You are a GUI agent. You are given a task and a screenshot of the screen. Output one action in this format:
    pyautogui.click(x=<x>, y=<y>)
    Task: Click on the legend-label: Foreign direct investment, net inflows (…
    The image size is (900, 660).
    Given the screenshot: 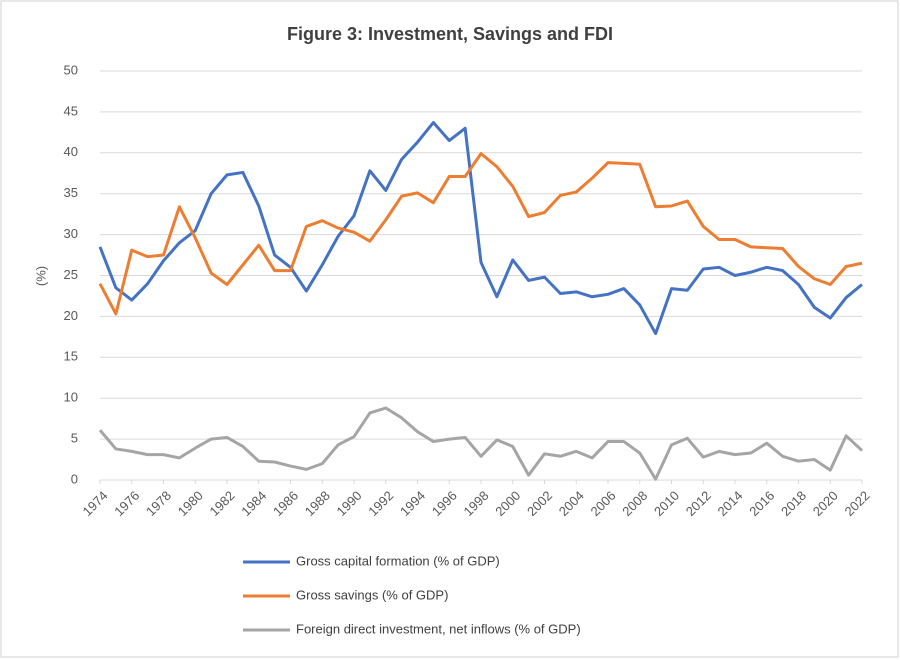 What is the action you would take?
    pyautogui.click(x=438, y=628)
    